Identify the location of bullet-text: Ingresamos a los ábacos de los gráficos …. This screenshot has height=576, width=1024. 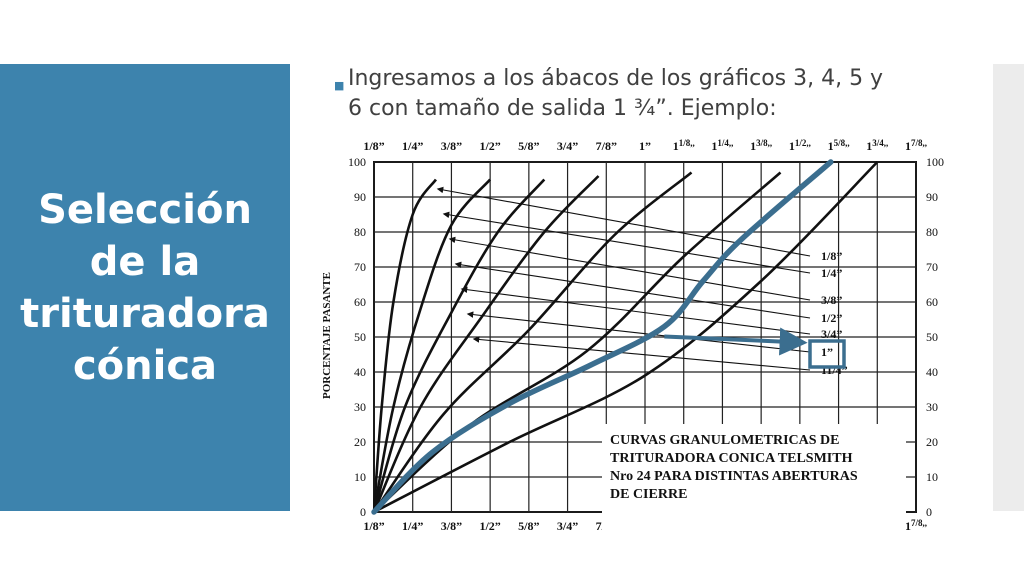
(639, 94).